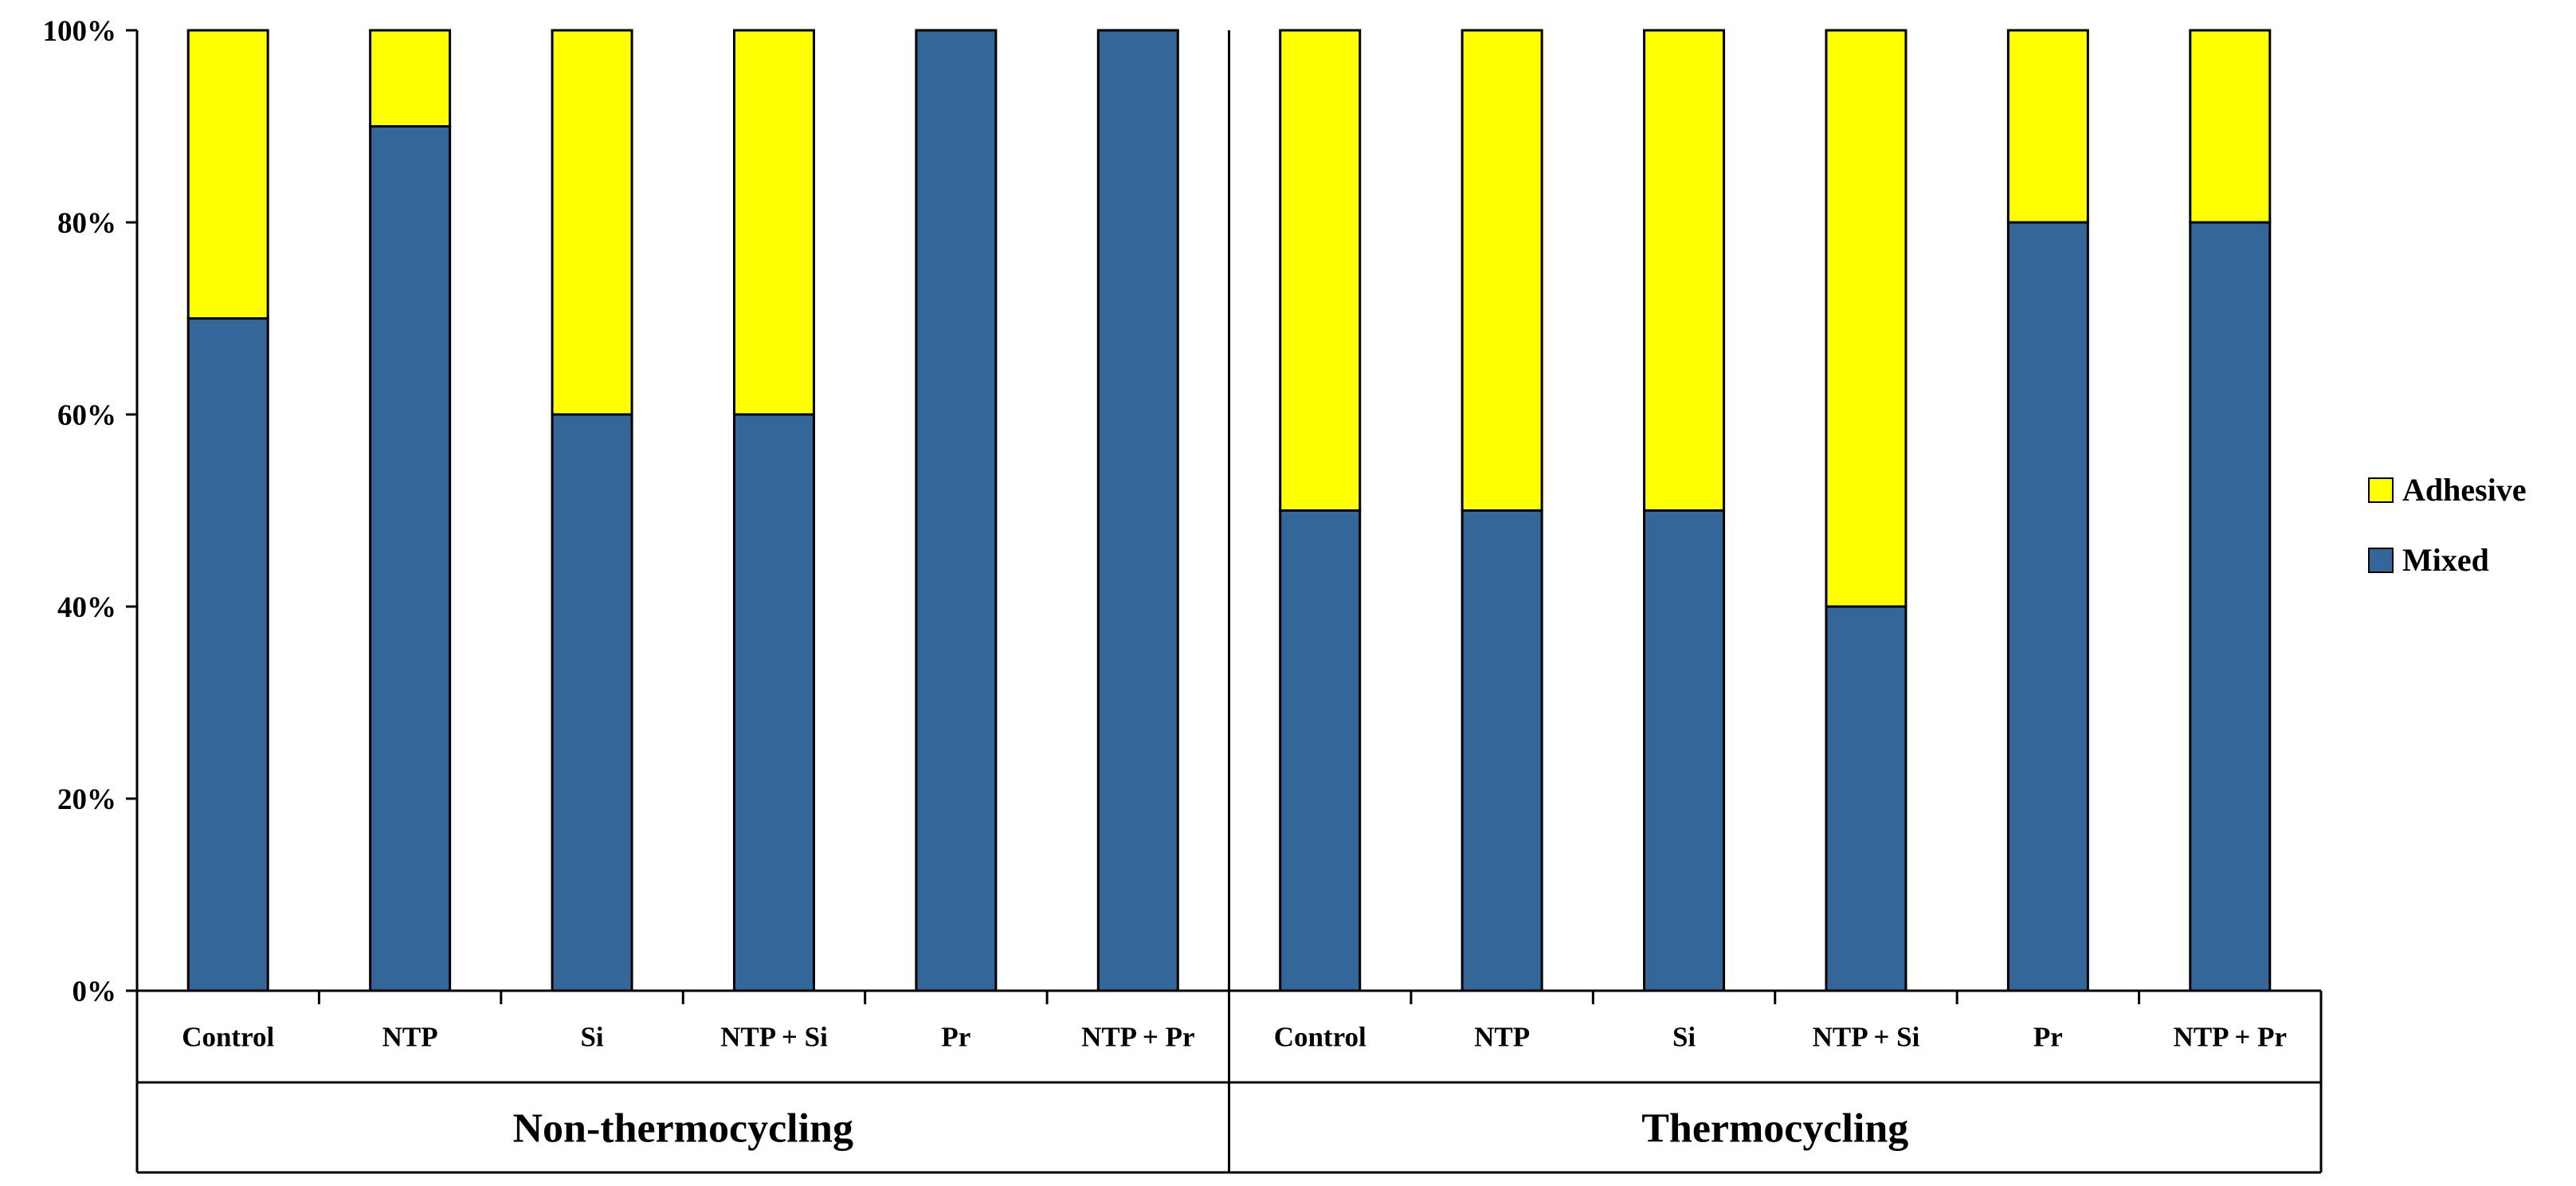 This screenshot has height=1186, width=2576. What do you see at coordinates (2446, 560) in the screenshot?
I see `legend-label-mixed: Mixed` at bounding box center [2446, 560].